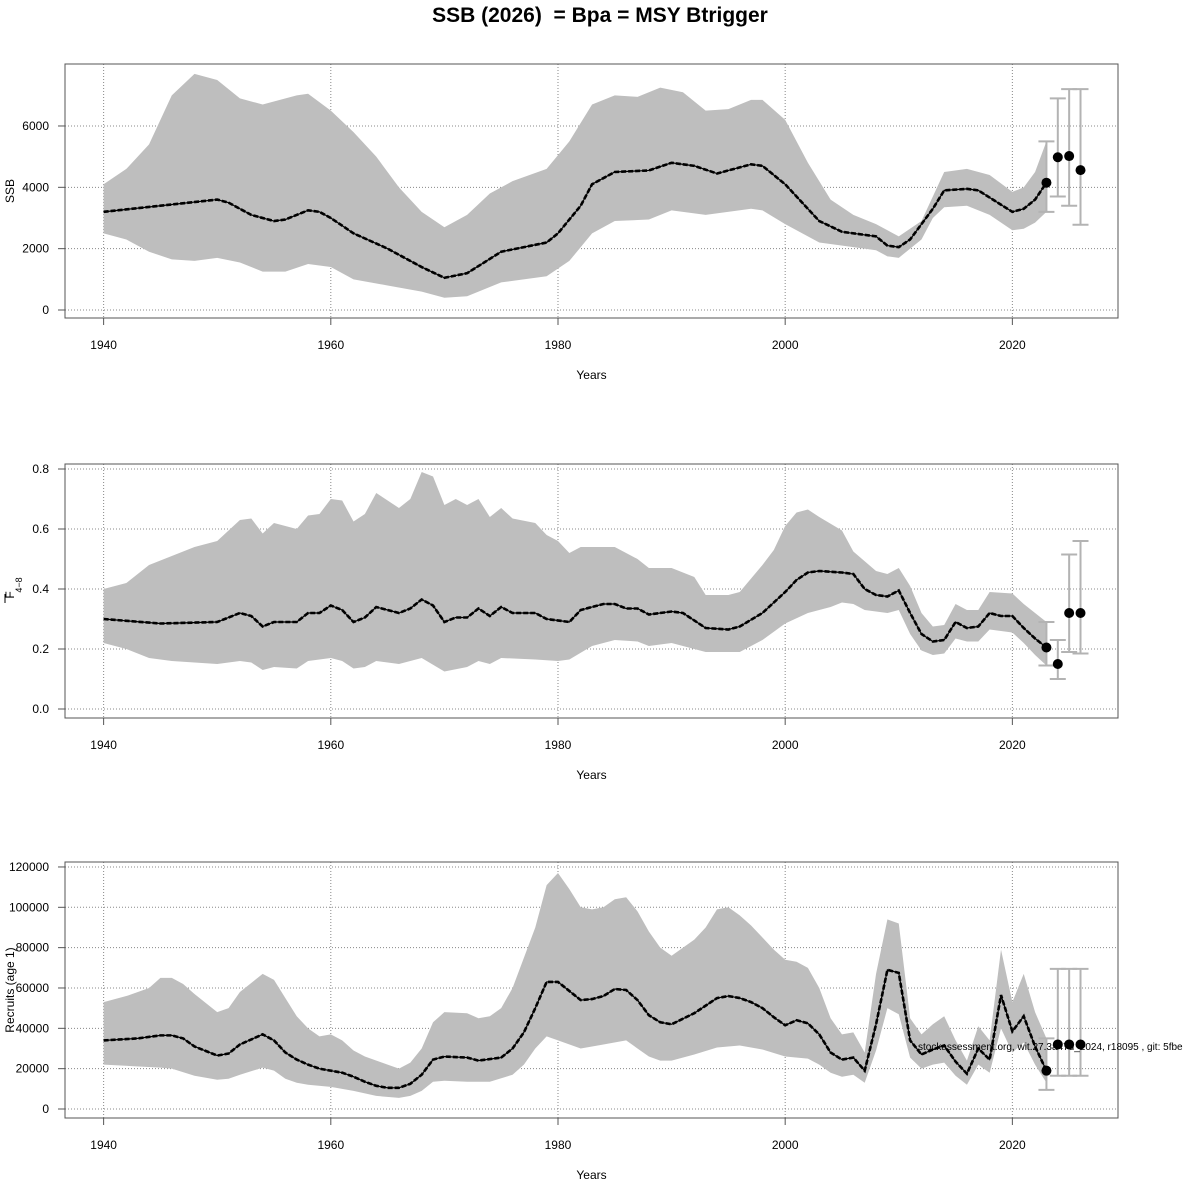  Describe the element at coordinates (600, 15) in the screenshot. I see `chart-title: SSB (2026) = Bpa = MSY Btrigger` at that location.